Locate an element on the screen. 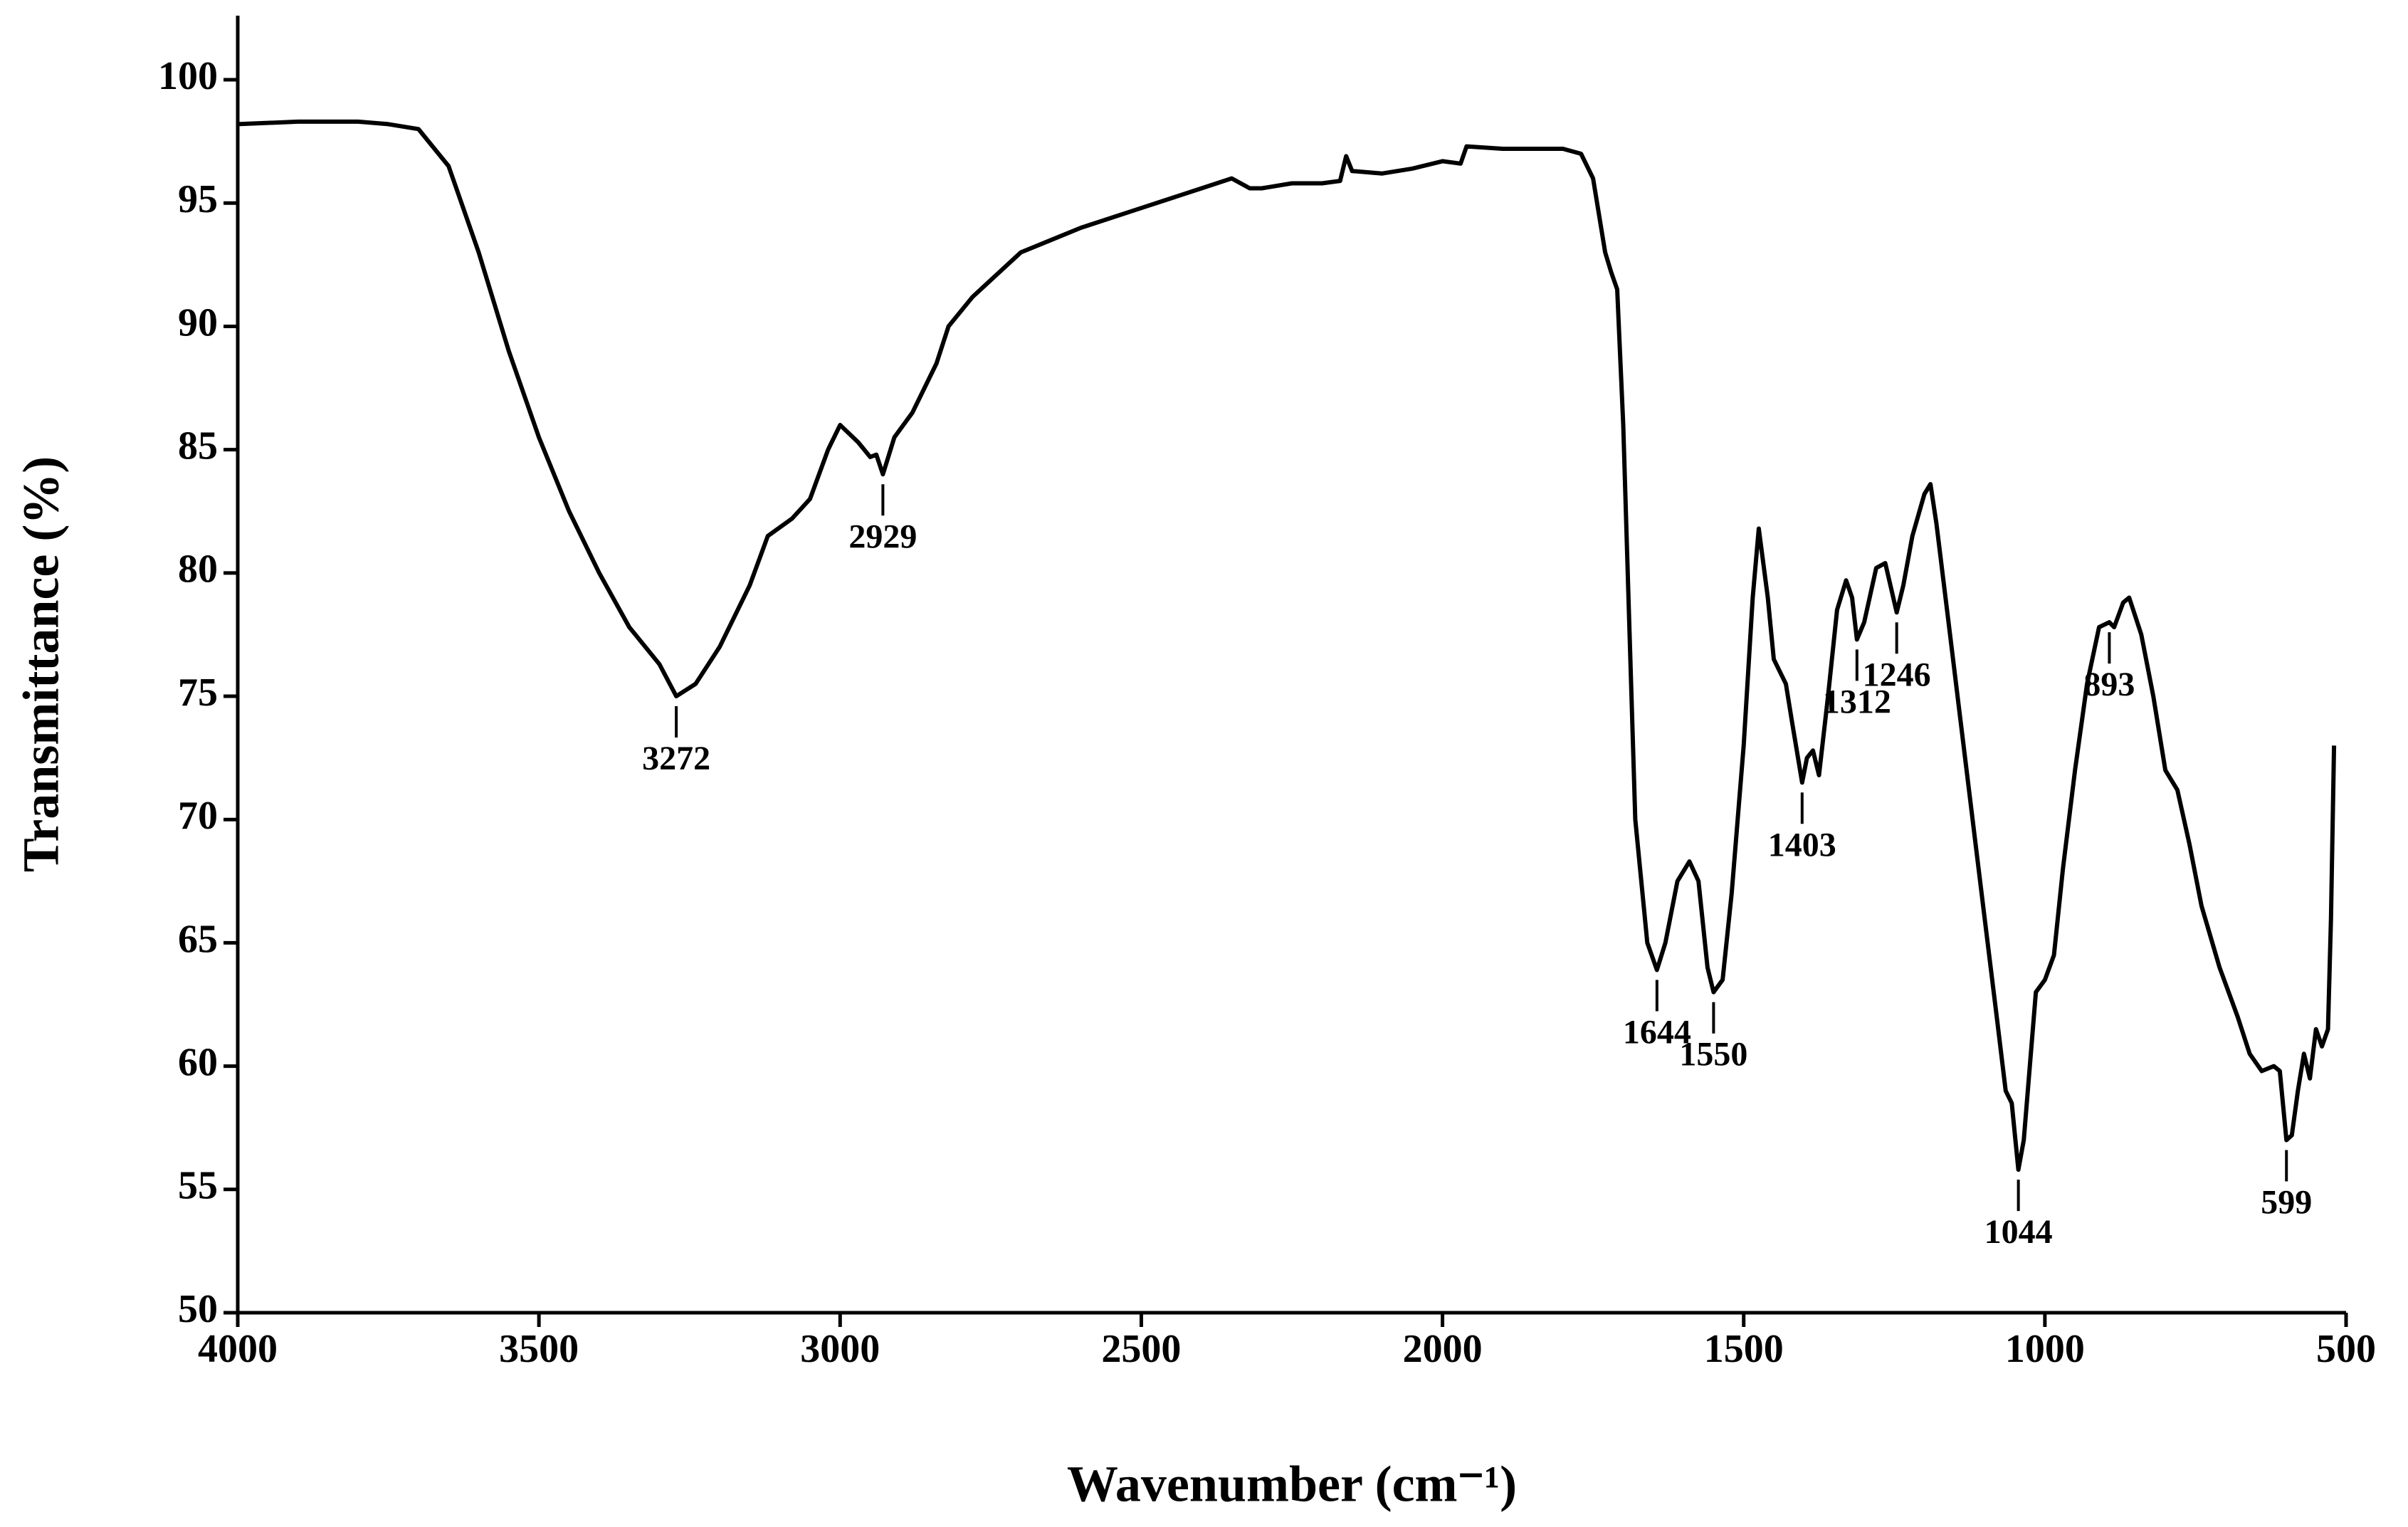 The image size is (2408, 1527). y-tick-label: 80 is located at coordinates (198, 569).